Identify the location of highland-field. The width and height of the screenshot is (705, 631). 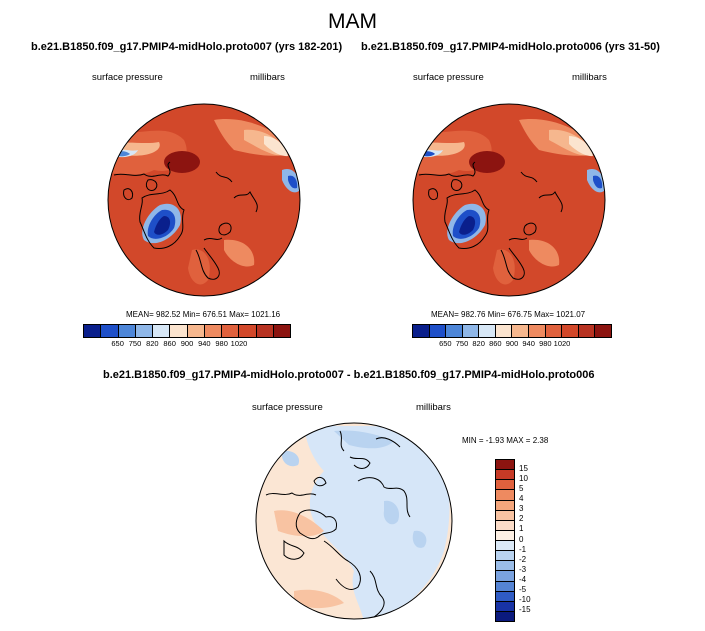
(581, 146).